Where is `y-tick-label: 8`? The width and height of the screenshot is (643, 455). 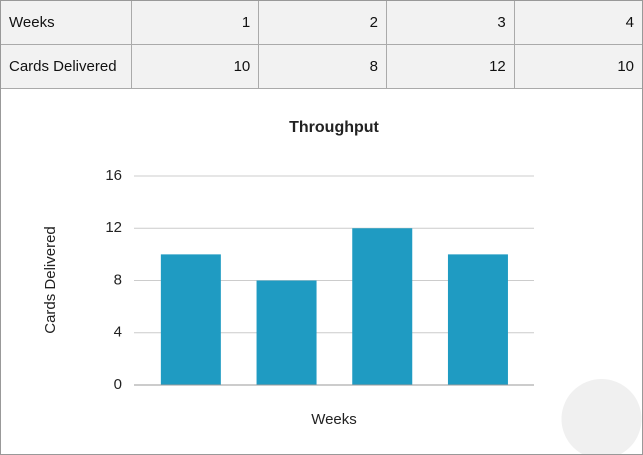
y-tick-label: 8 is located at coordinates (118, 279).